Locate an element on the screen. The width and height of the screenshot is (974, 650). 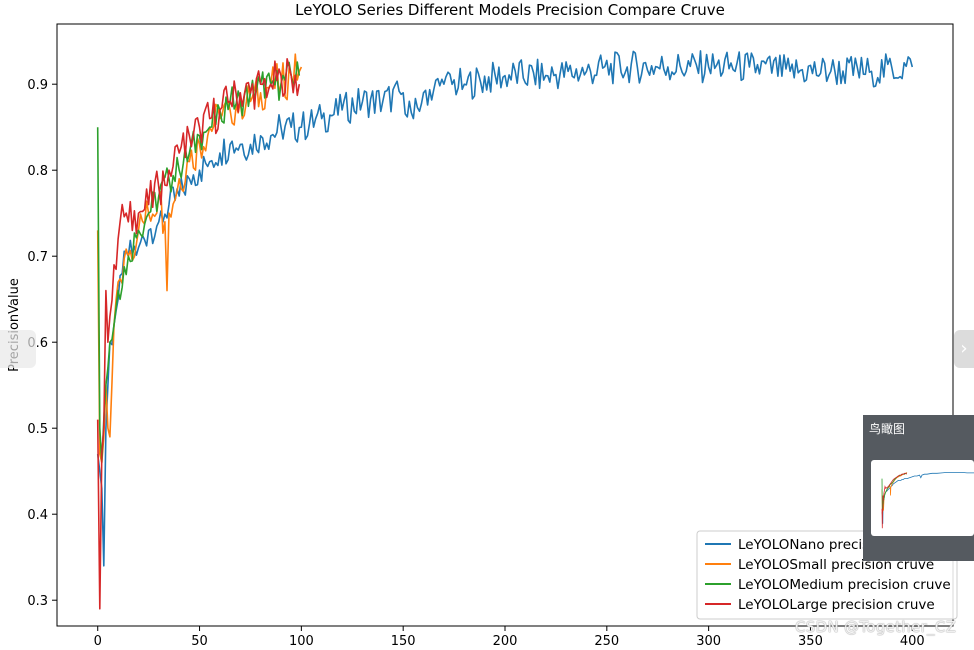
y-tick-label: 0.7 is located at coordinates (37, 257).